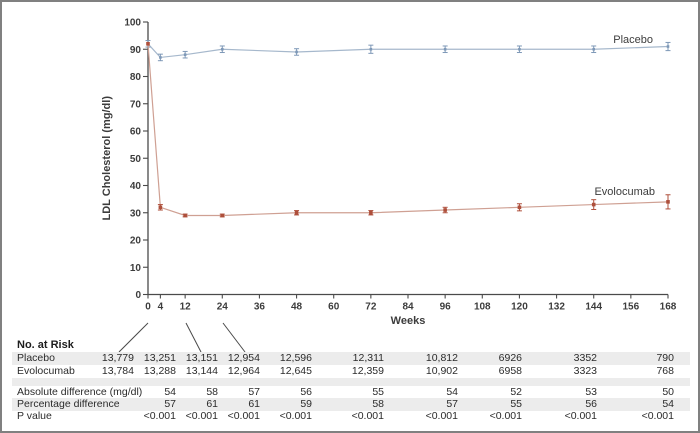 The height and width of the screenshot is (433, 700). Describe the element at coordinates (408, 307) in the screenshot. I see `x-tick-label: 84` at that location.